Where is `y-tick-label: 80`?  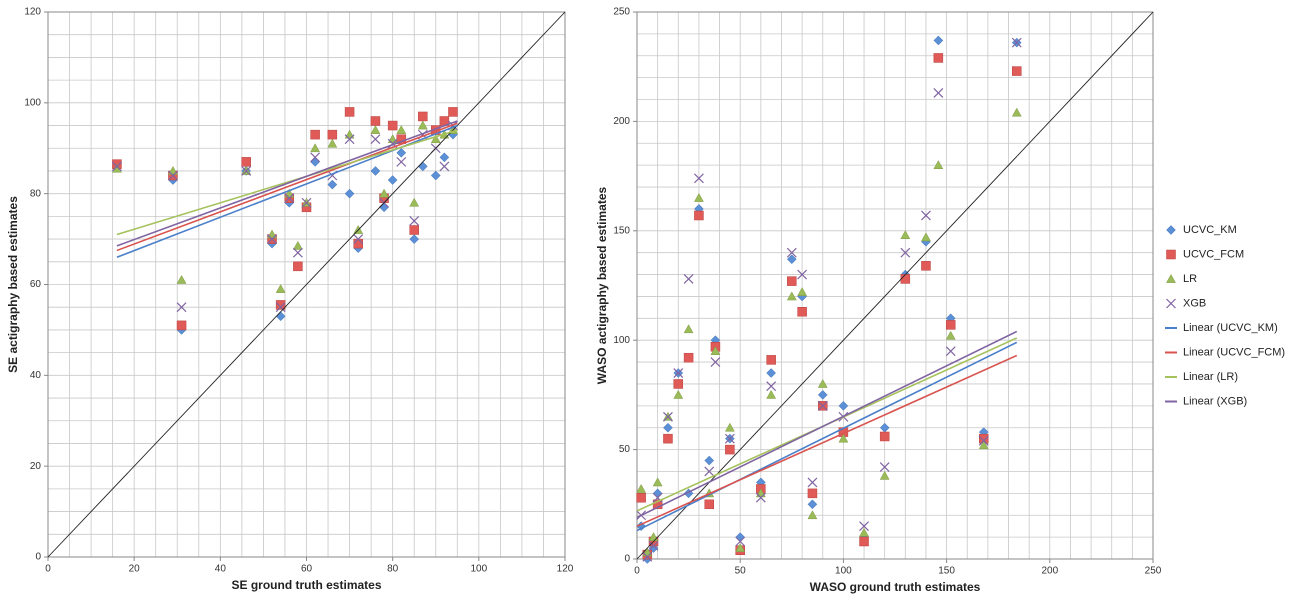 y-tick-label: 80 is located at coordinates (36, 193).